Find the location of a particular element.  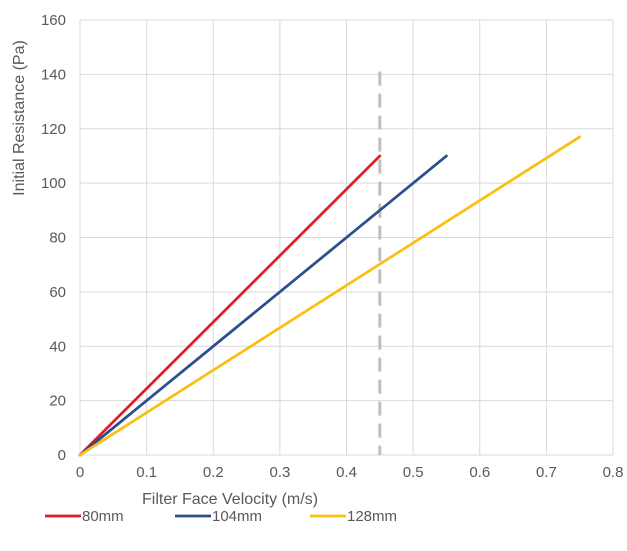

x-axis-tick-labels: 0 0.1 0.2 0.3 0.4 0.5 0.6 0.7 0.8 is located at coordinates (350, 472).